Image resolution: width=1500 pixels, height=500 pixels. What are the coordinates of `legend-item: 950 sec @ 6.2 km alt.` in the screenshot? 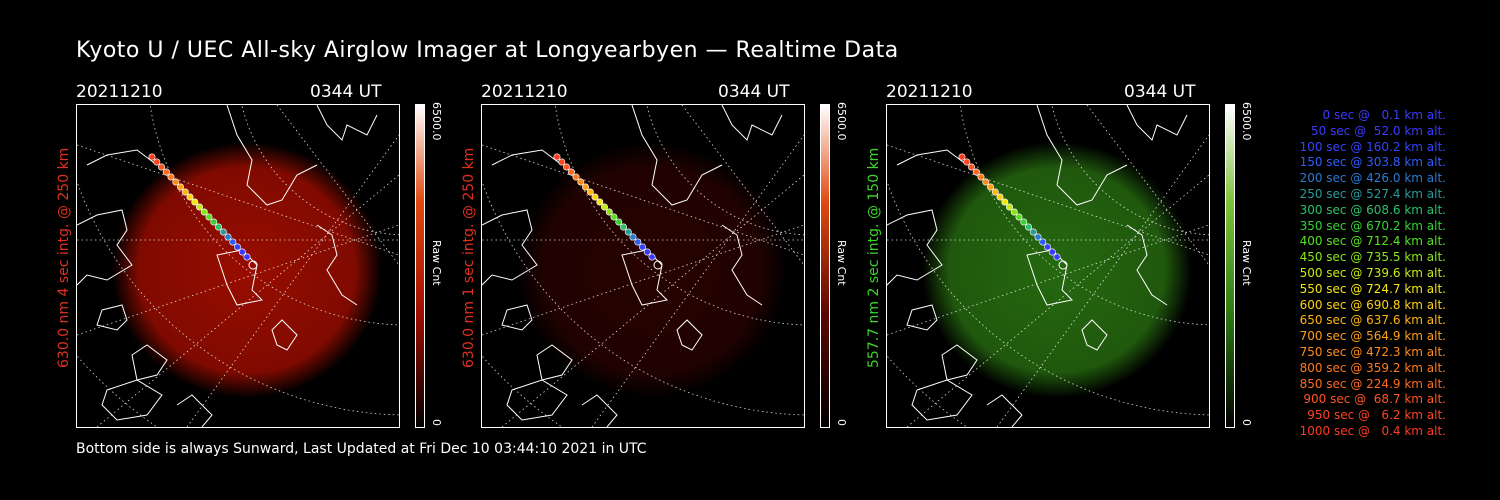 It's located at (1376, 415).